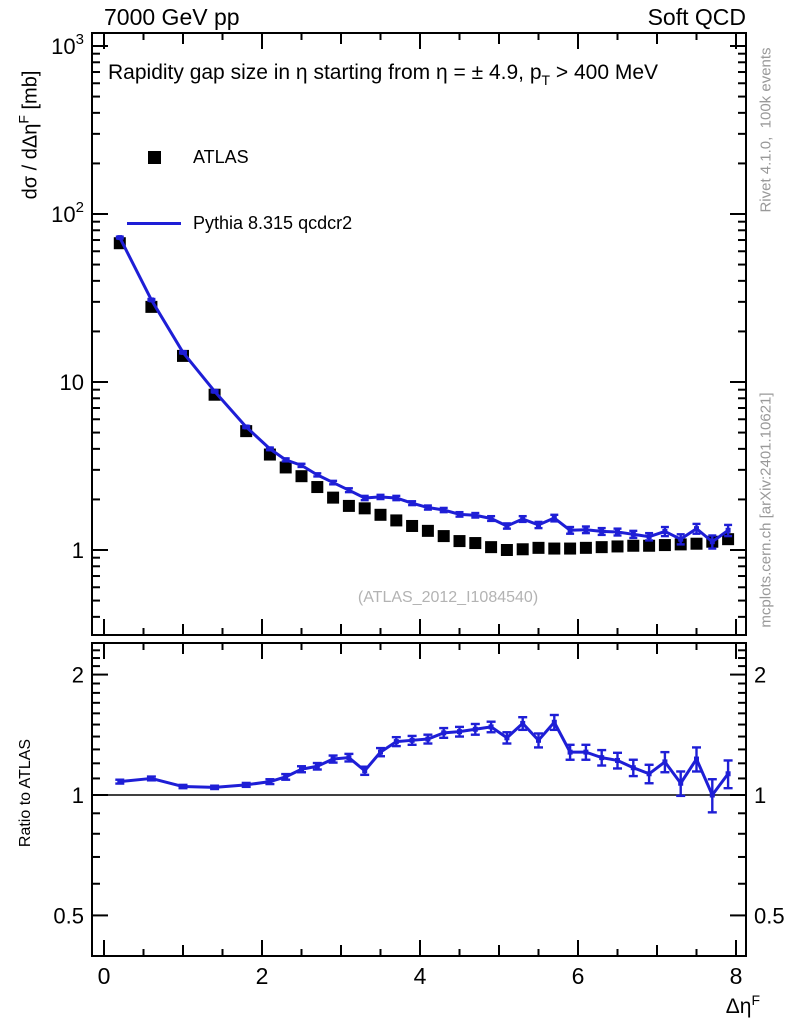 This screenshot has height=1024, width=786. I want to click on legend-label-pythia: Pythia 8.315 qcdcr2, so click(273, 222).